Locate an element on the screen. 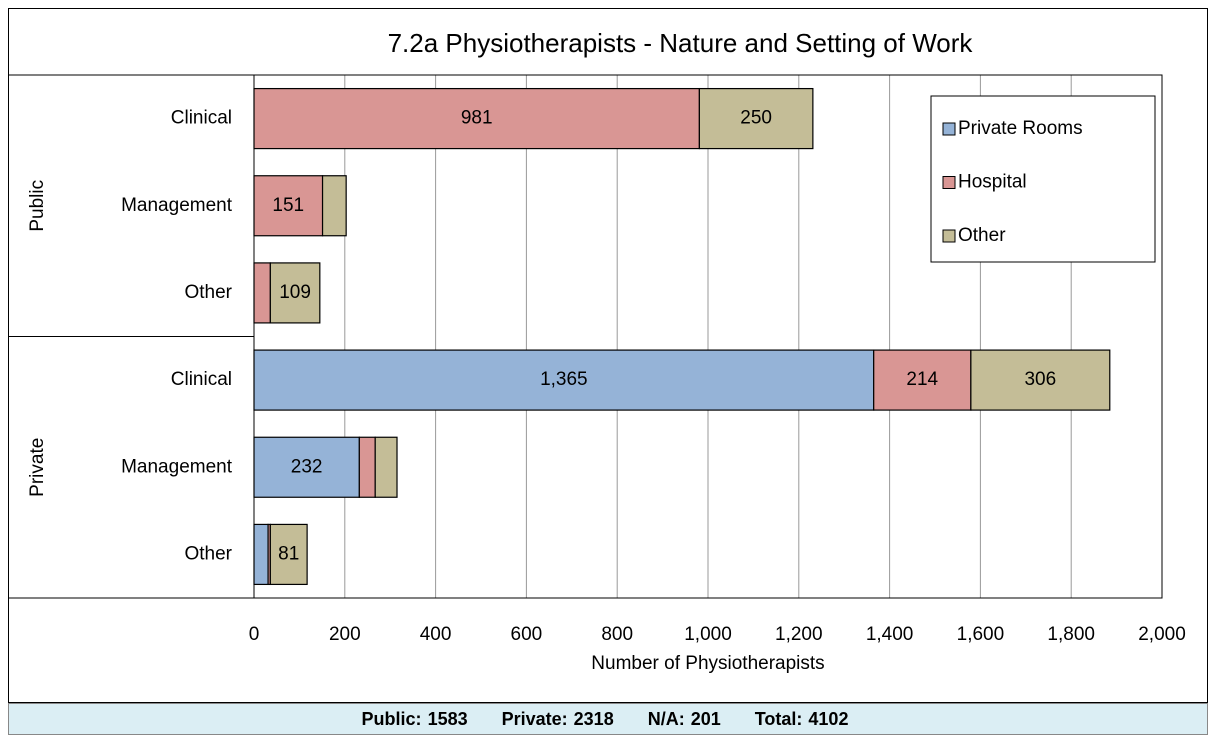  x-tick-label: 1,400 is located at coordinates (890, 634).